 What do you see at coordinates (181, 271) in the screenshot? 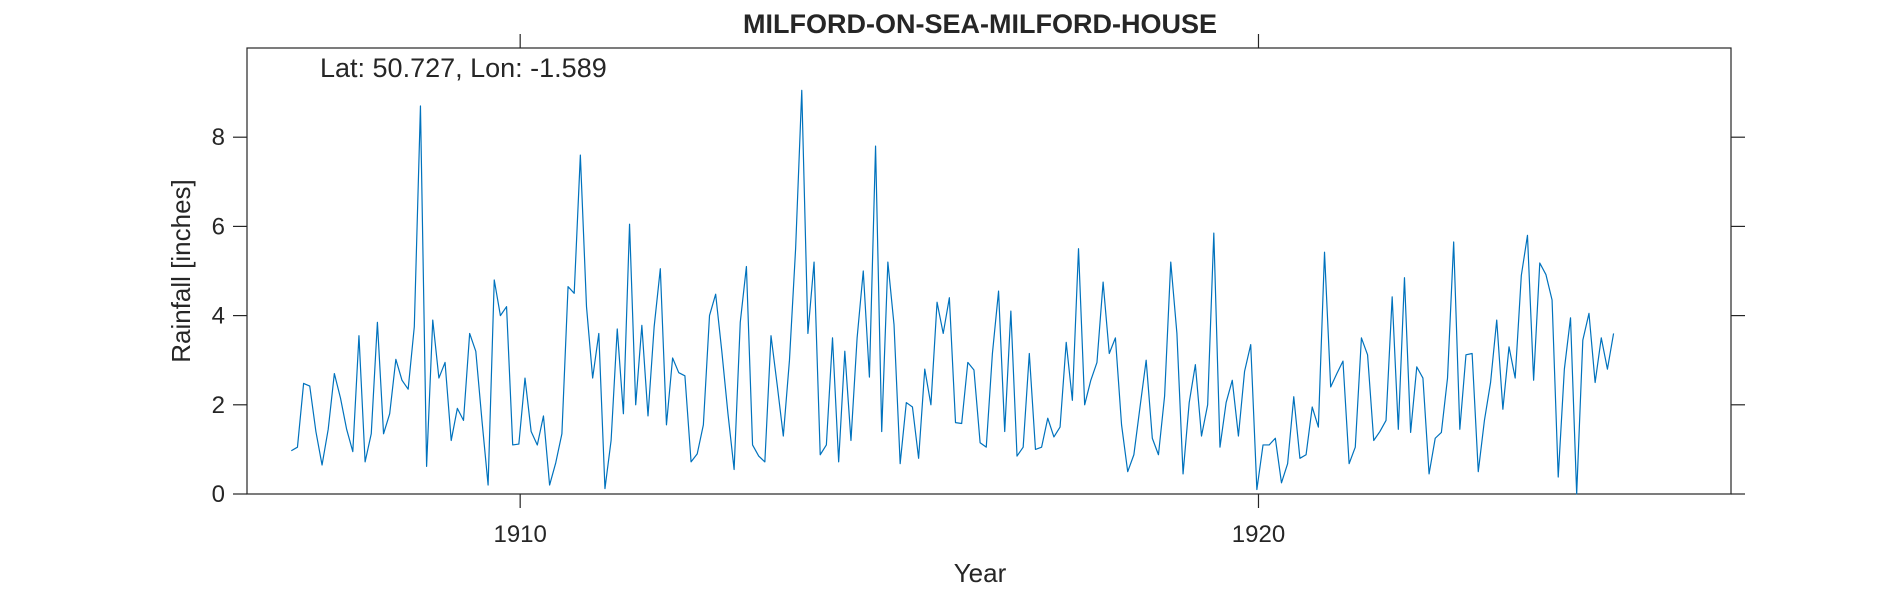
I see `y-axis-label: Rainfall [inches]` at bounding box center [181, 271].